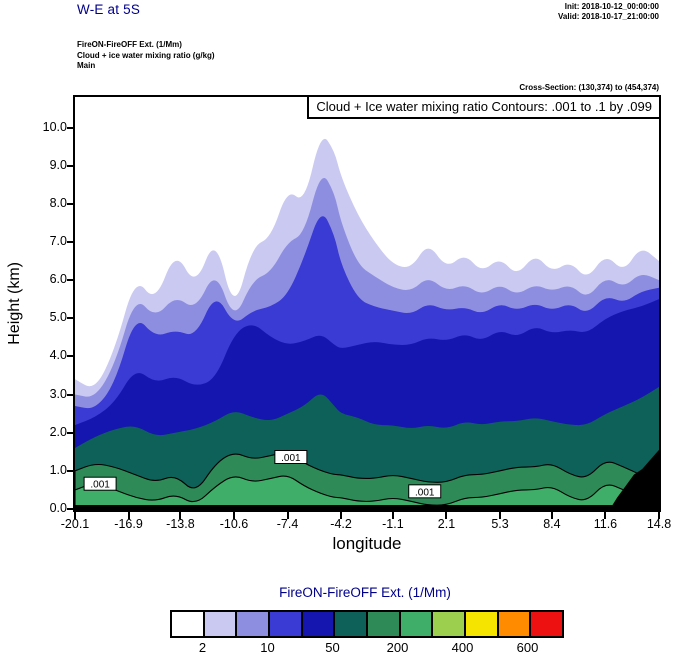  Describe the element at coordinates (58, 240) in the screenshot. I see `y-tick-label: 7.0` at that location.